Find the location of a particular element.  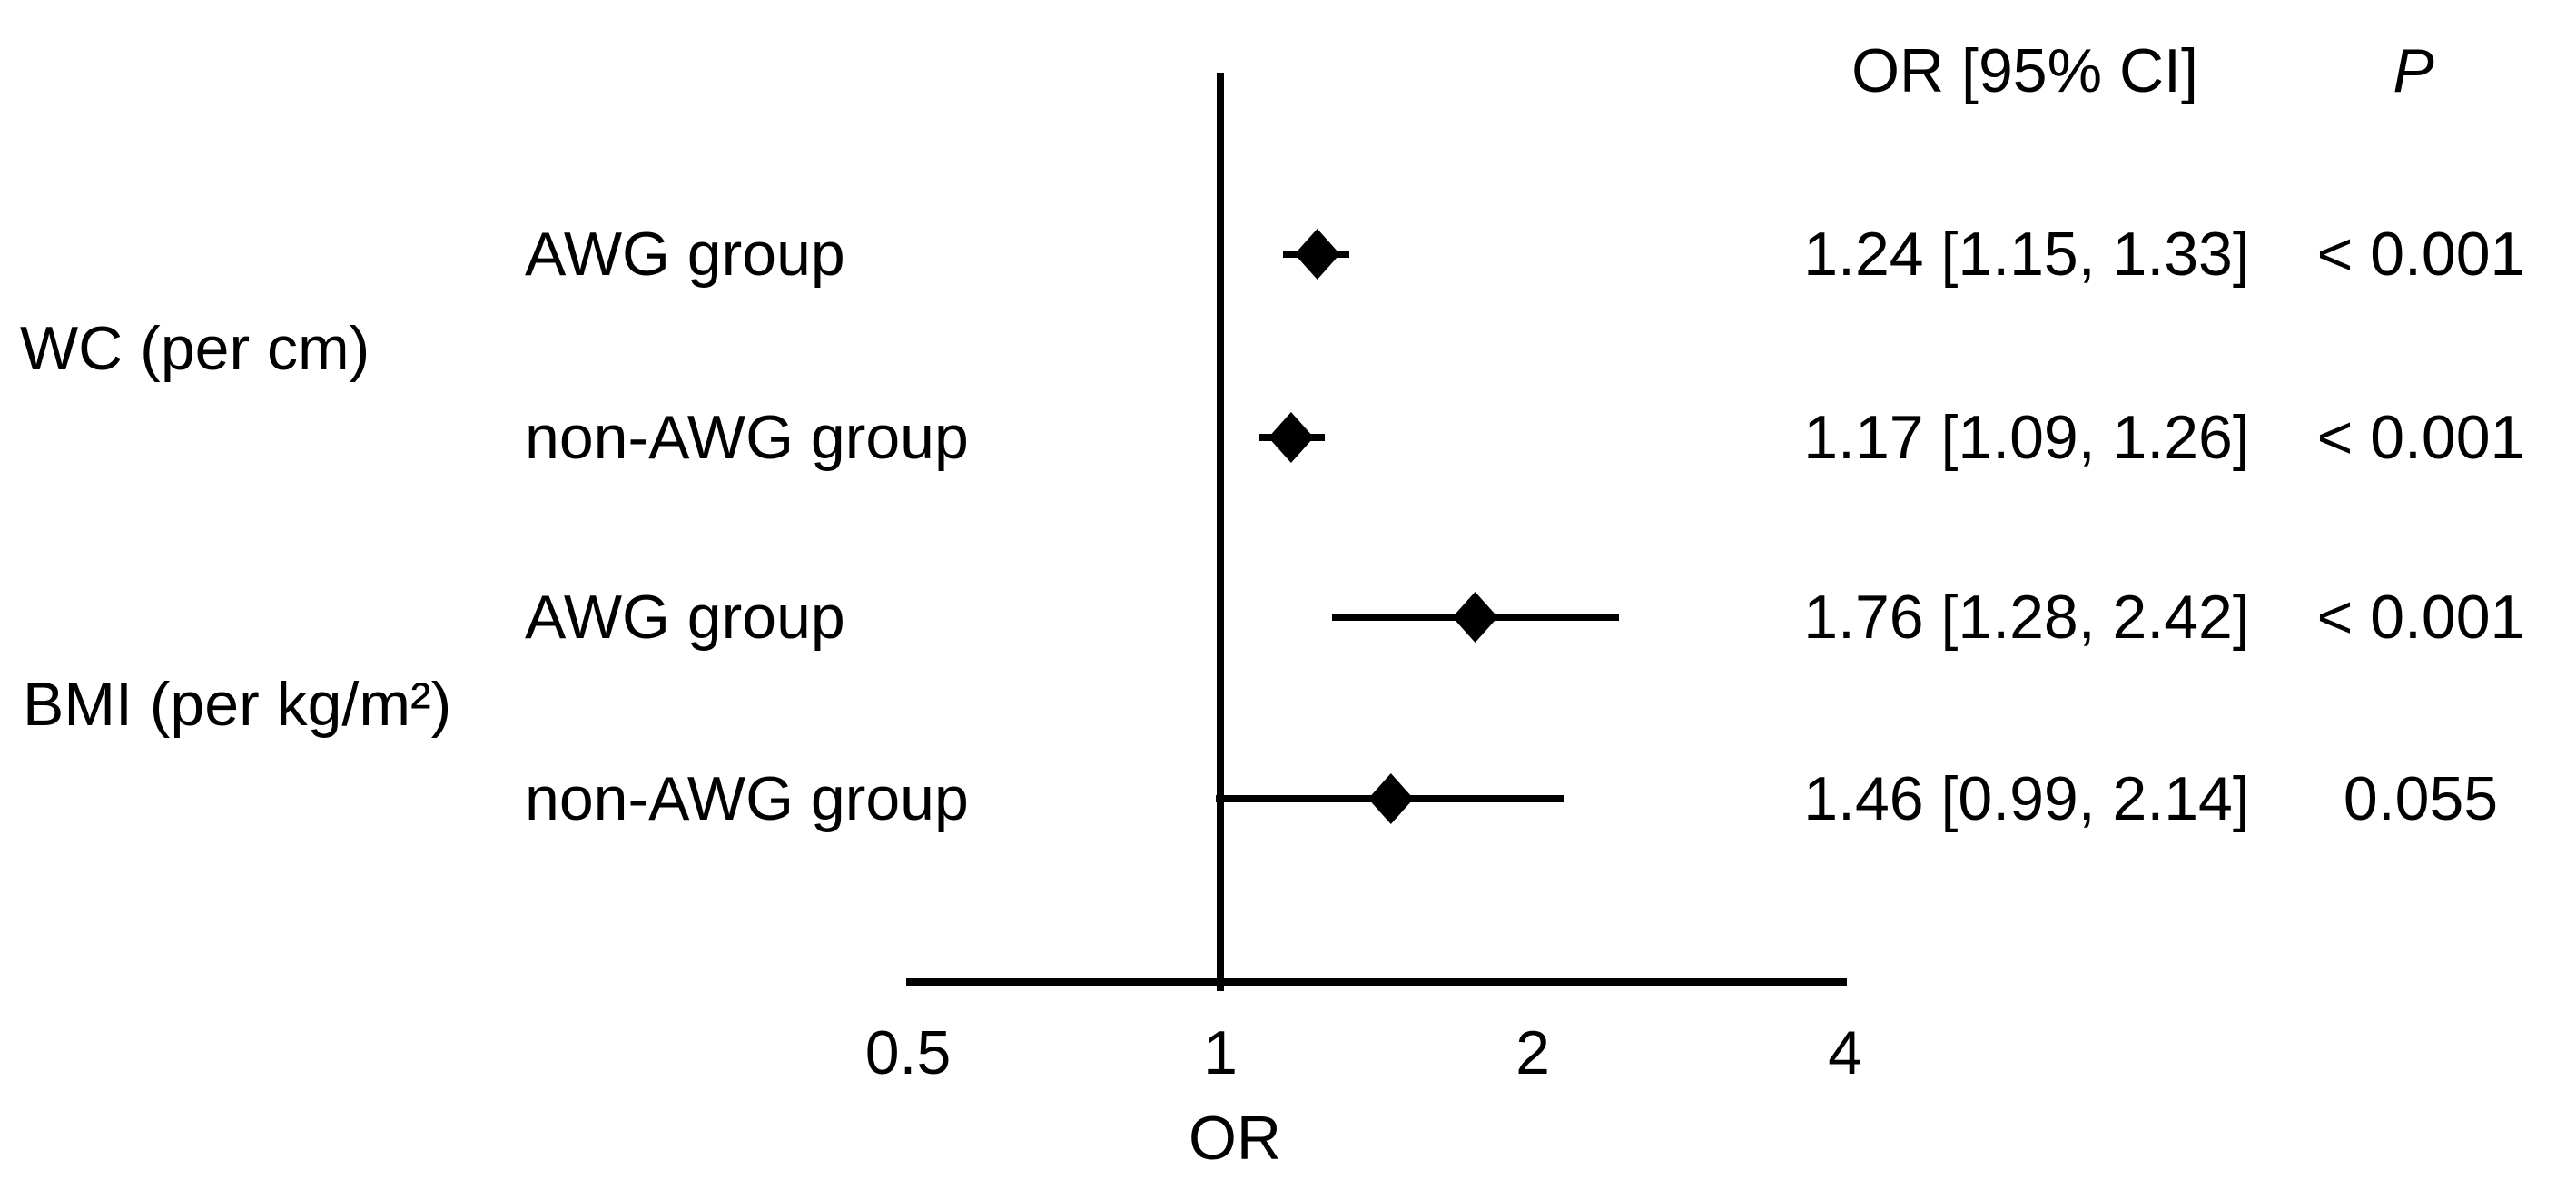

or-ci-value: 1.17 [1.09, 1.26] is located at coordinates (2026, 437).